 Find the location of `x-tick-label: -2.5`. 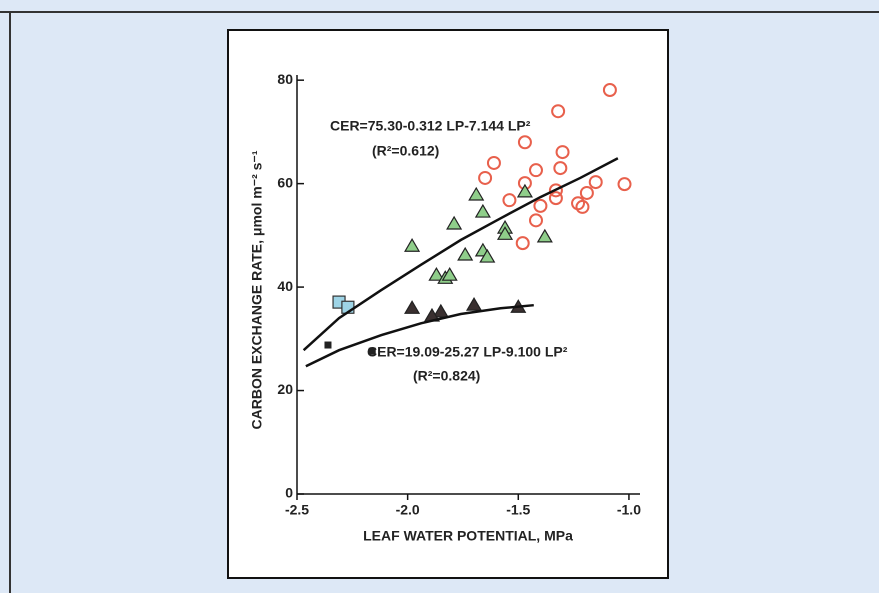

x-tick-label: -2.5 is located at coordinates (297, 510).